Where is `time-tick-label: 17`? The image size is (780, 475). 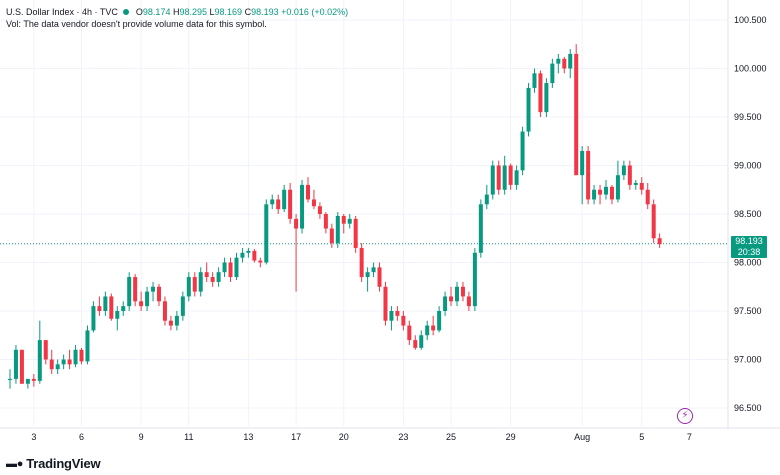 time-tick-label: 17 is located at coordinates (296, 437).